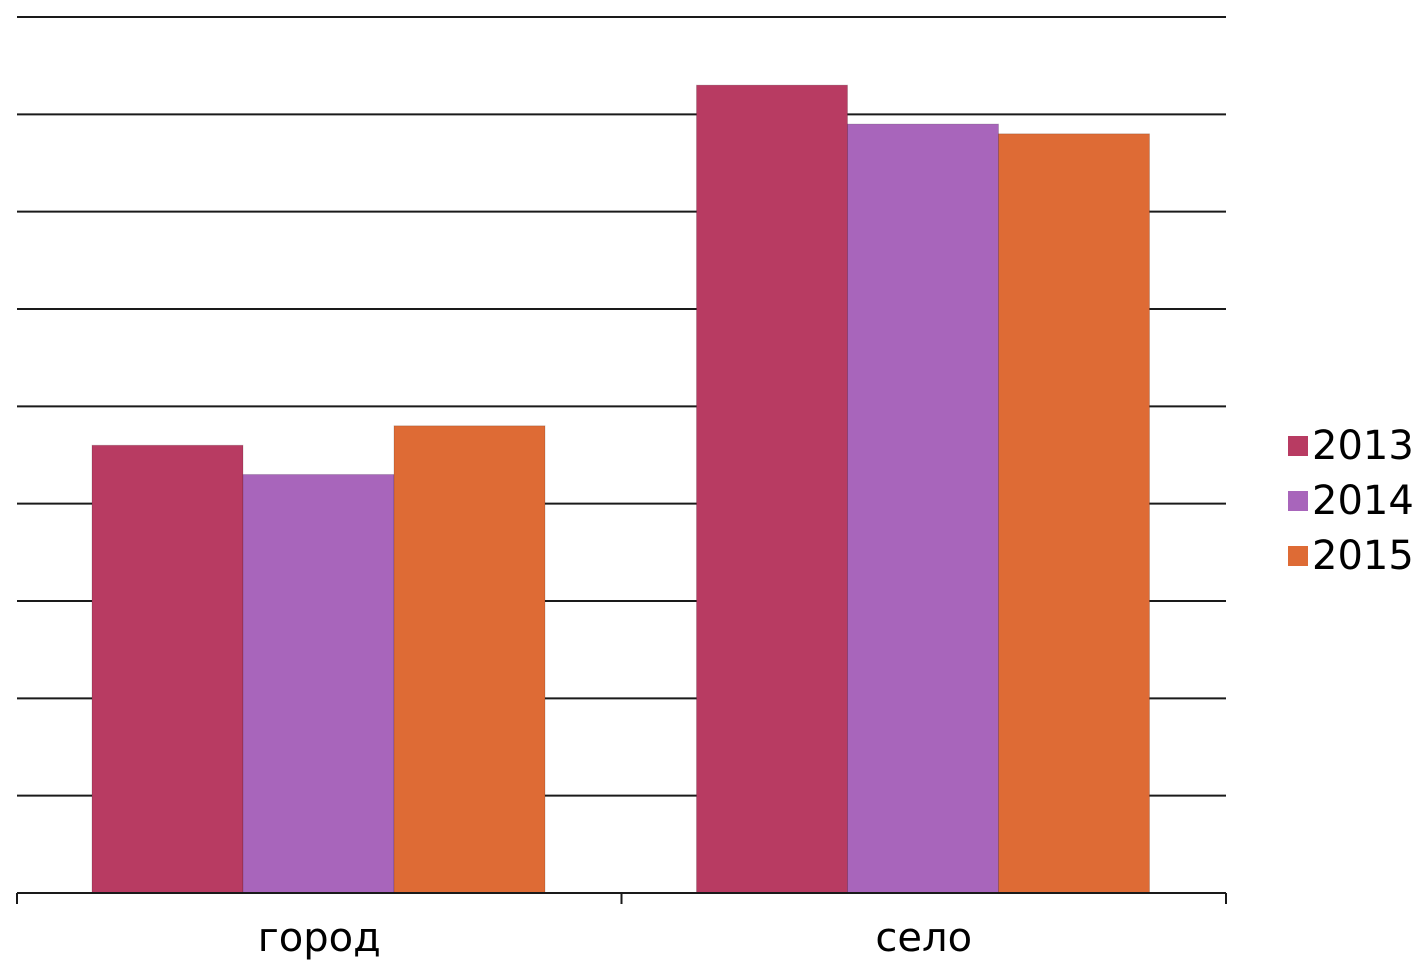 This screenshot has width=1419, height=968. Describe the element at coordinates (1074, 513) in the screenshot. I see `bar-село-2015` at that location.